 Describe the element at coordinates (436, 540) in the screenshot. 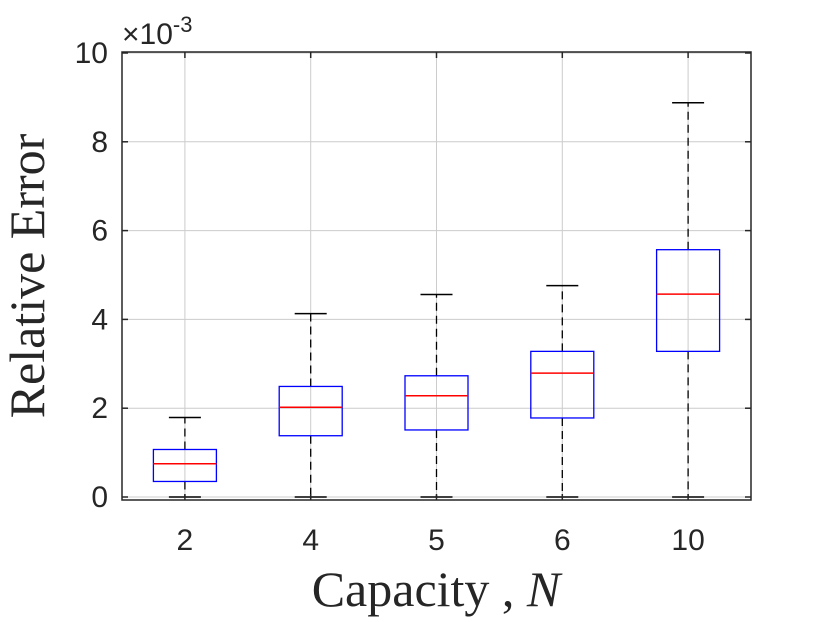

I see `x-tick-label: 5` at that location.